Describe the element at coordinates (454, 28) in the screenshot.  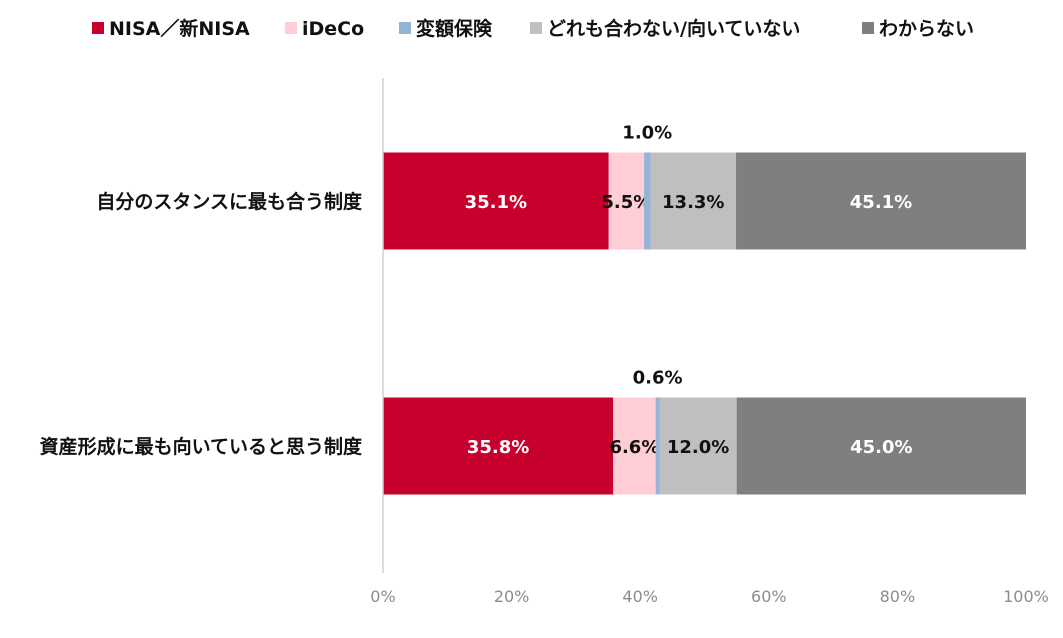
I see `legend-entry: 変額保険` at that location.